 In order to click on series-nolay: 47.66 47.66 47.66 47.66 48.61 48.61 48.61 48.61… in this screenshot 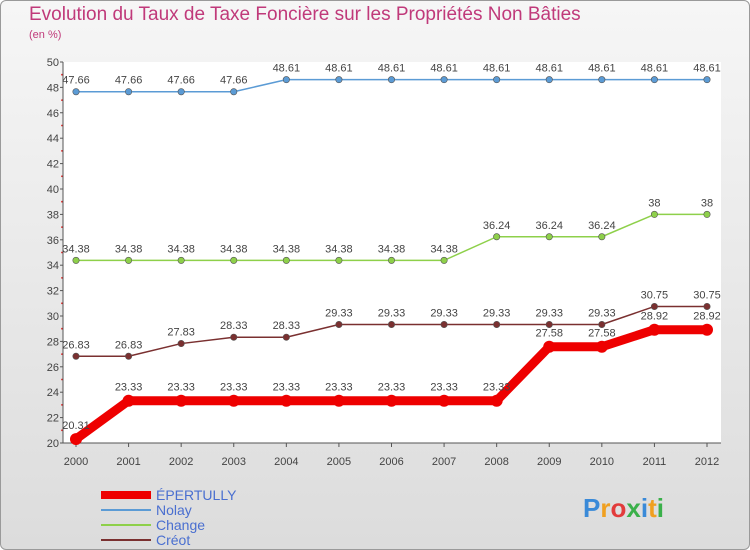, I will do `click(391, 79)`.